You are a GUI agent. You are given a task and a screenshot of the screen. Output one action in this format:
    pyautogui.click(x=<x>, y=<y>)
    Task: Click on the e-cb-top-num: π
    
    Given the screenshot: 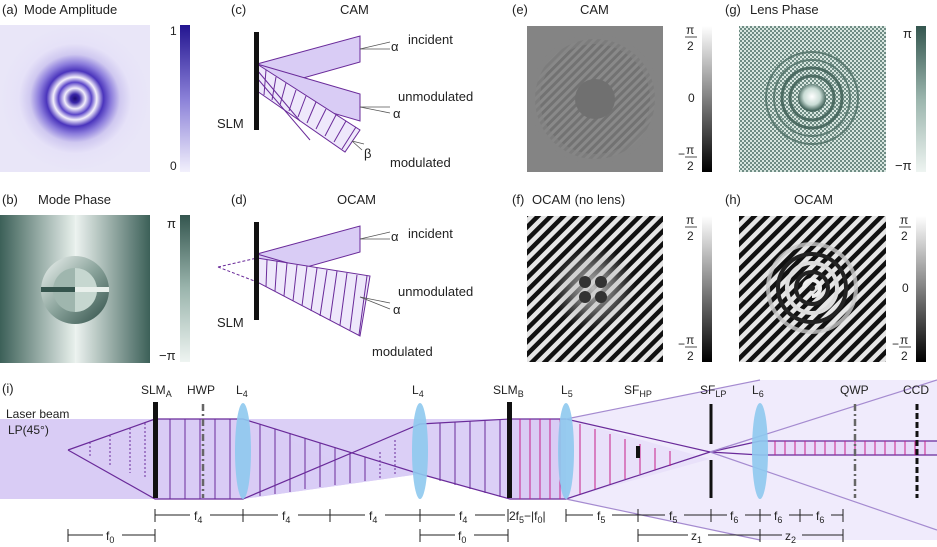 What is the action you would take?
    pyautogui.click(x=690, y=30)
    